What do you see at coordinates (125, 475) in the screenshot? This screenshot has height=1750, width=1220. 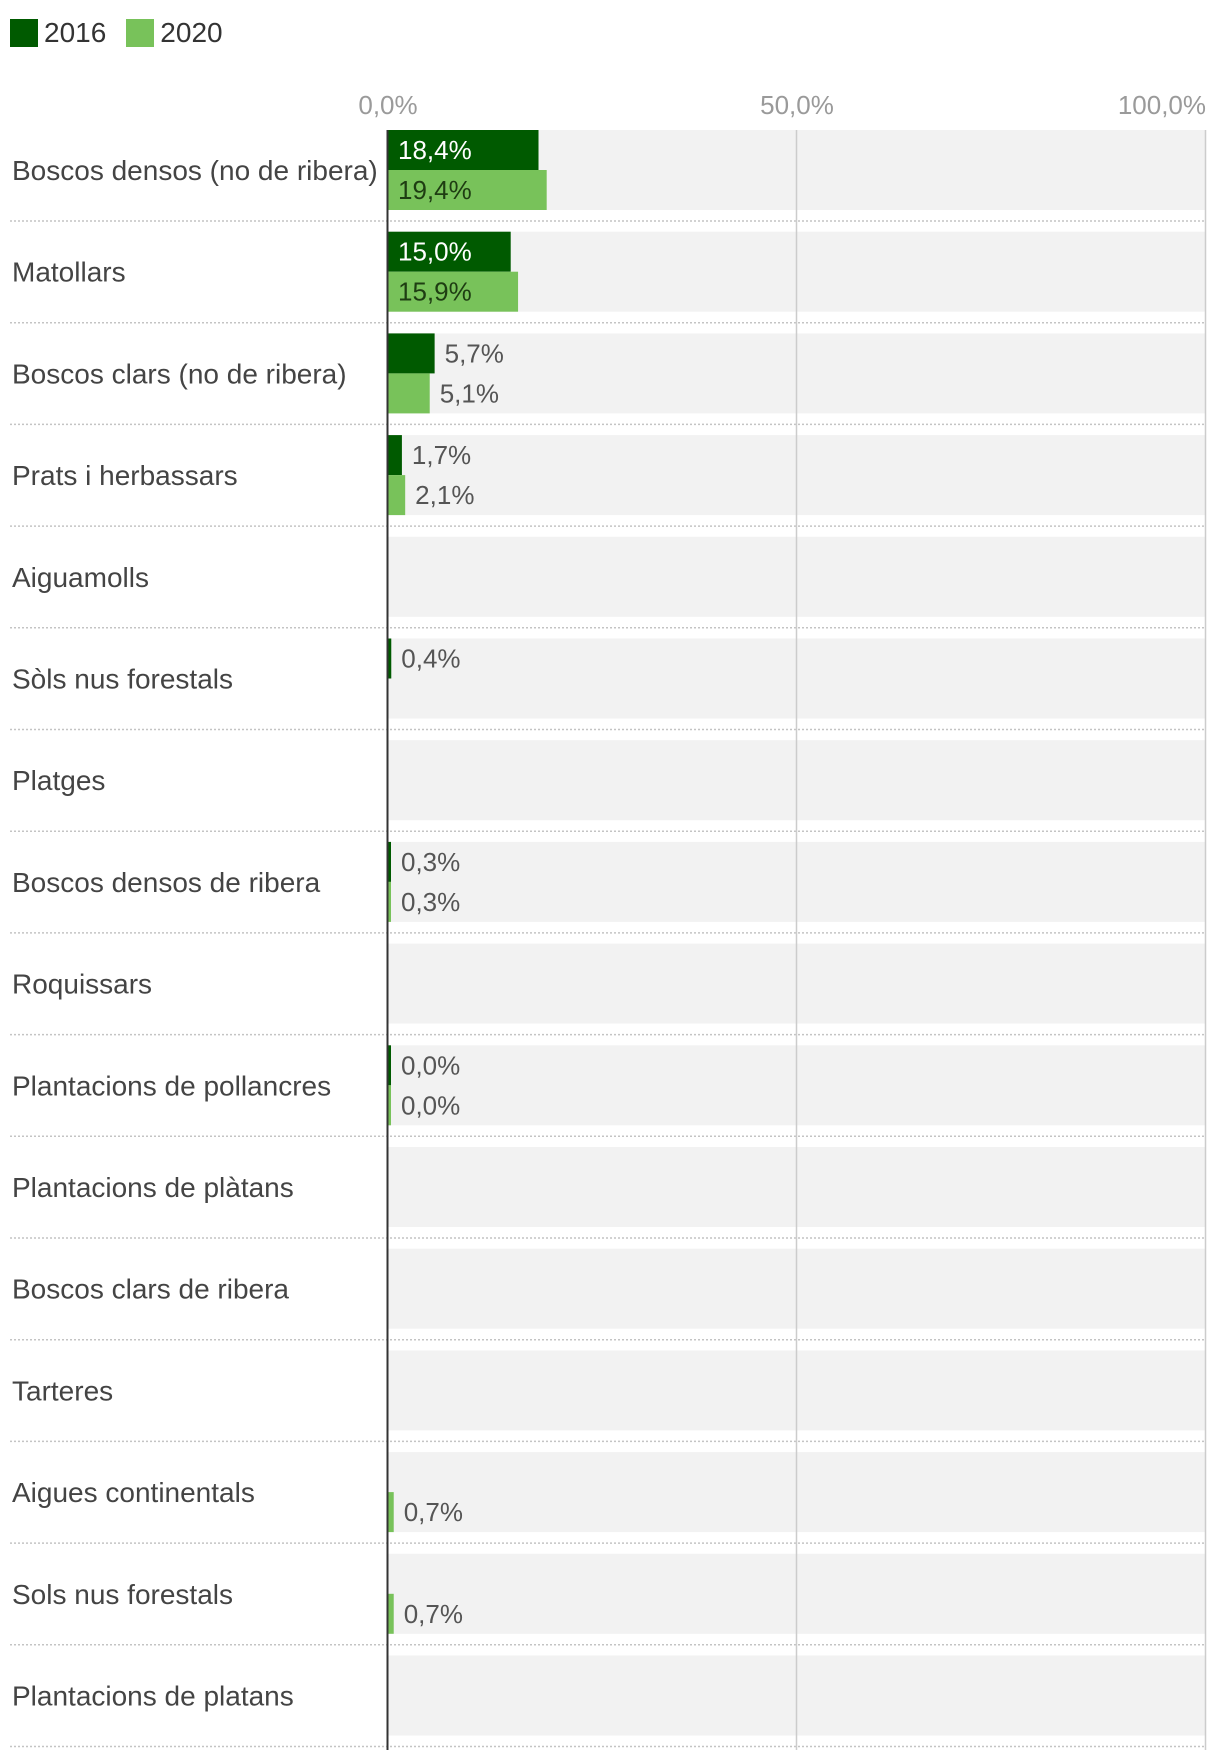 I see `category-label: Prats i herbassars` at bounding box center [125, 475].